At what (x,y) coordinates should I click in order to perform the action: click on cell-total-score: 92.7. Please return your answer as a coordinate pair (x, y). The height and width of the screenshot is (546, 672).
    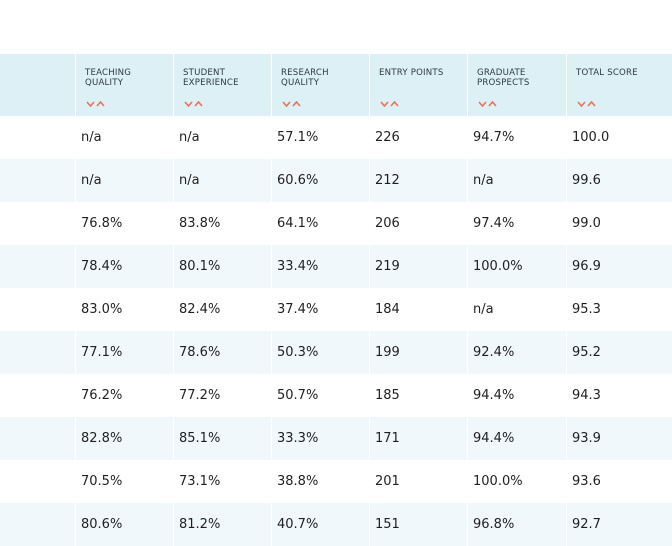
    Looking at the image, I should click on (586, 524).